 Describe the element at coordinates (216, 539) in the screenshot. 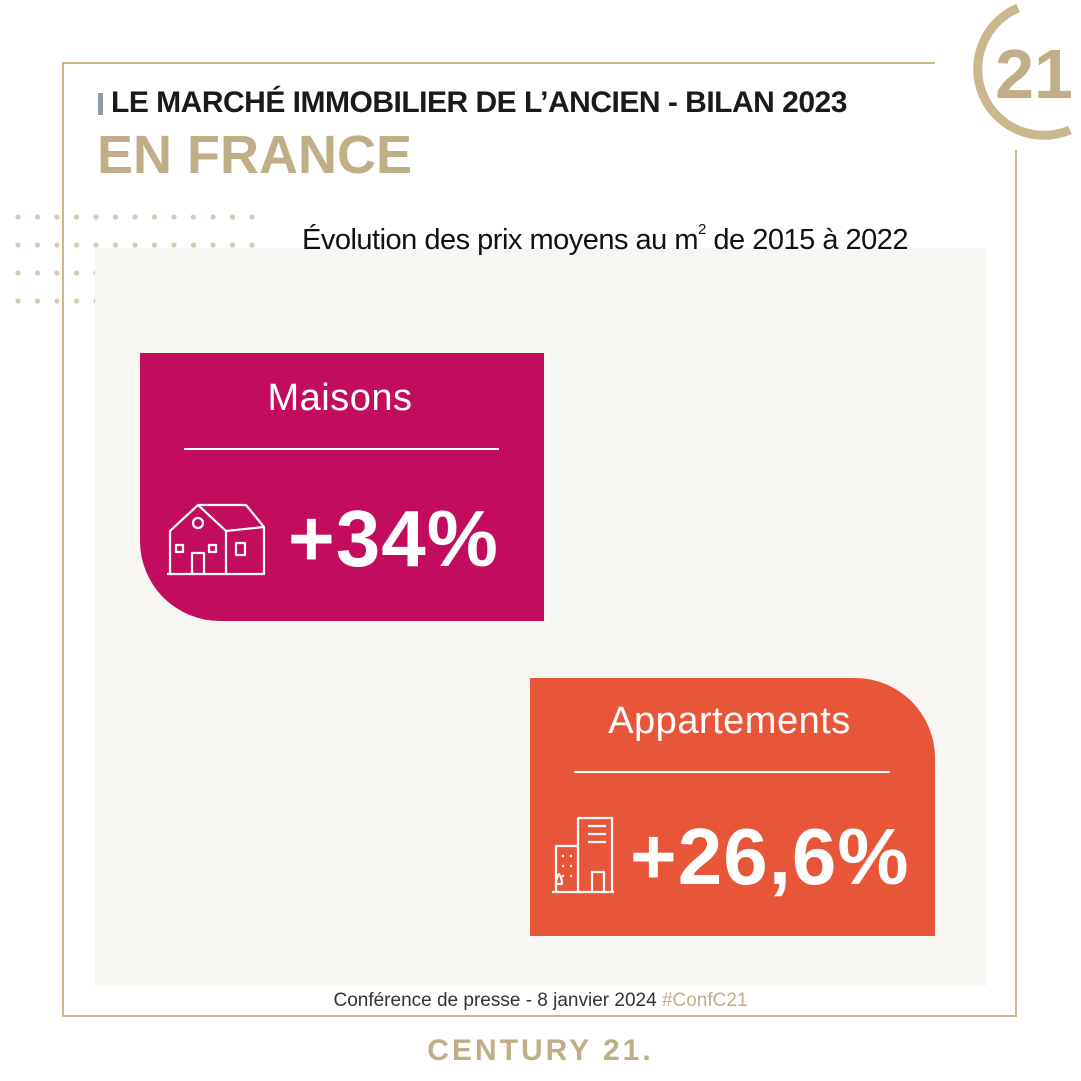

I see `house-icon` at that location.